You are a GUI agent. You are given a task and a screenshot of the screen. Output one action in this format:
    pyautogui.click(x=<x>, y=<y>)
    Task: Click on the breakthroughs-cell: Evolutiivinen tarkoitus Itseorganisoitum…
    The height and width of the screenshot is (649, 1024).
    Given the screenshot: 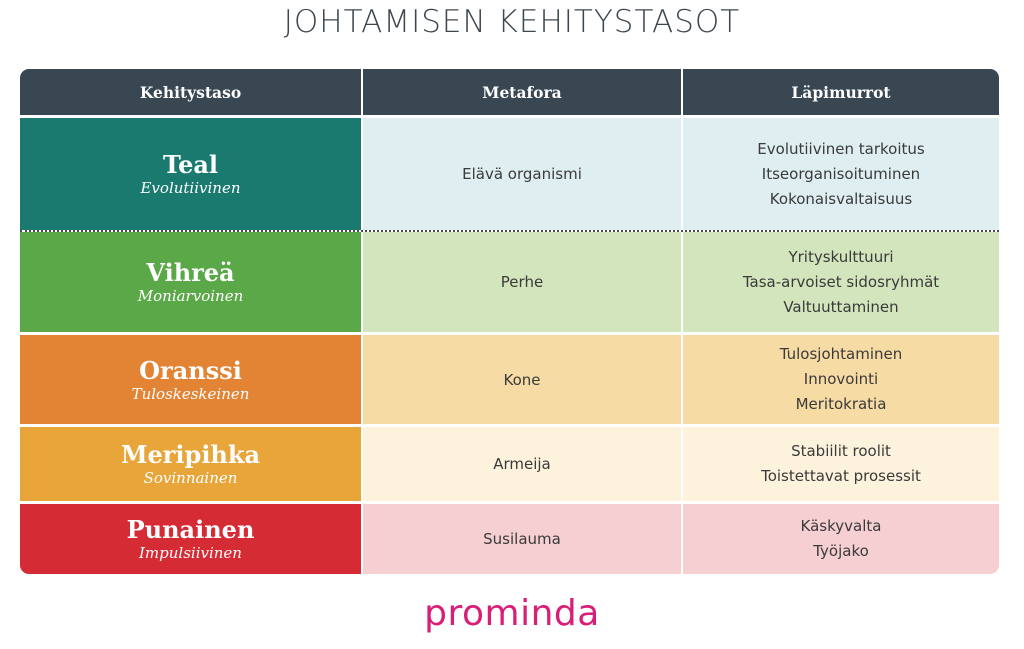 What is the action you would take?
    pyautogui.click(x=841, y=174)
    